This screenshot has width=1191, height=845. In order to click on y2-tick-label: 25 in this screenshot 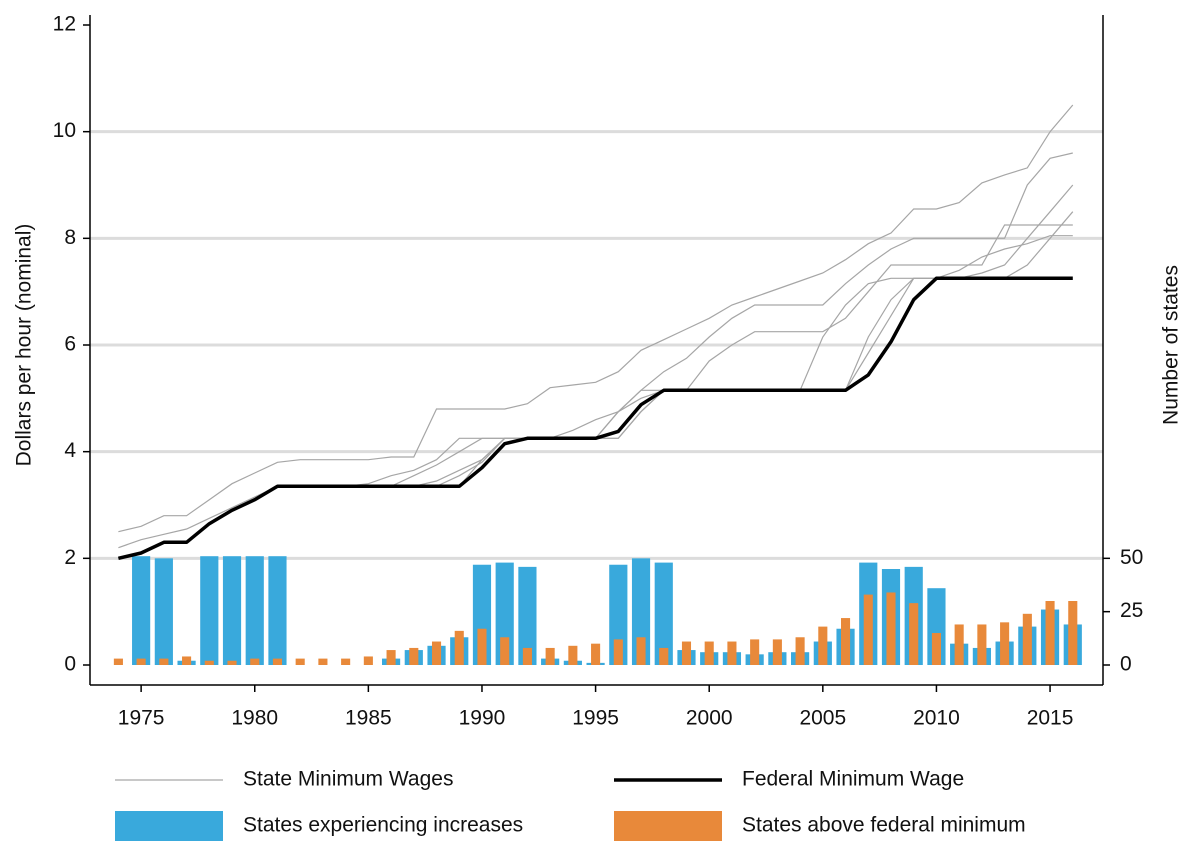, I will do `click(1131, 610)`.